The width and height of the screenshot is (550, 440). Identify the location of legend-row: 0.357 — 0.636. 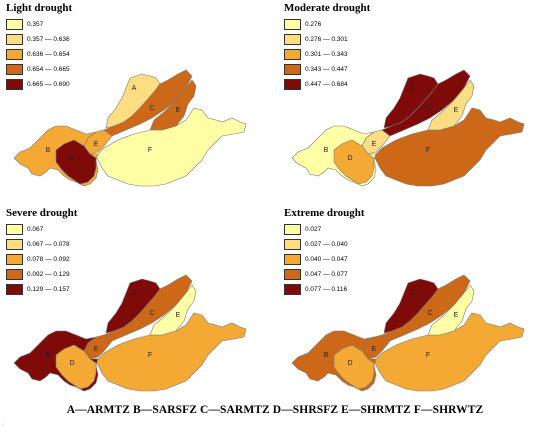
(38, 39).